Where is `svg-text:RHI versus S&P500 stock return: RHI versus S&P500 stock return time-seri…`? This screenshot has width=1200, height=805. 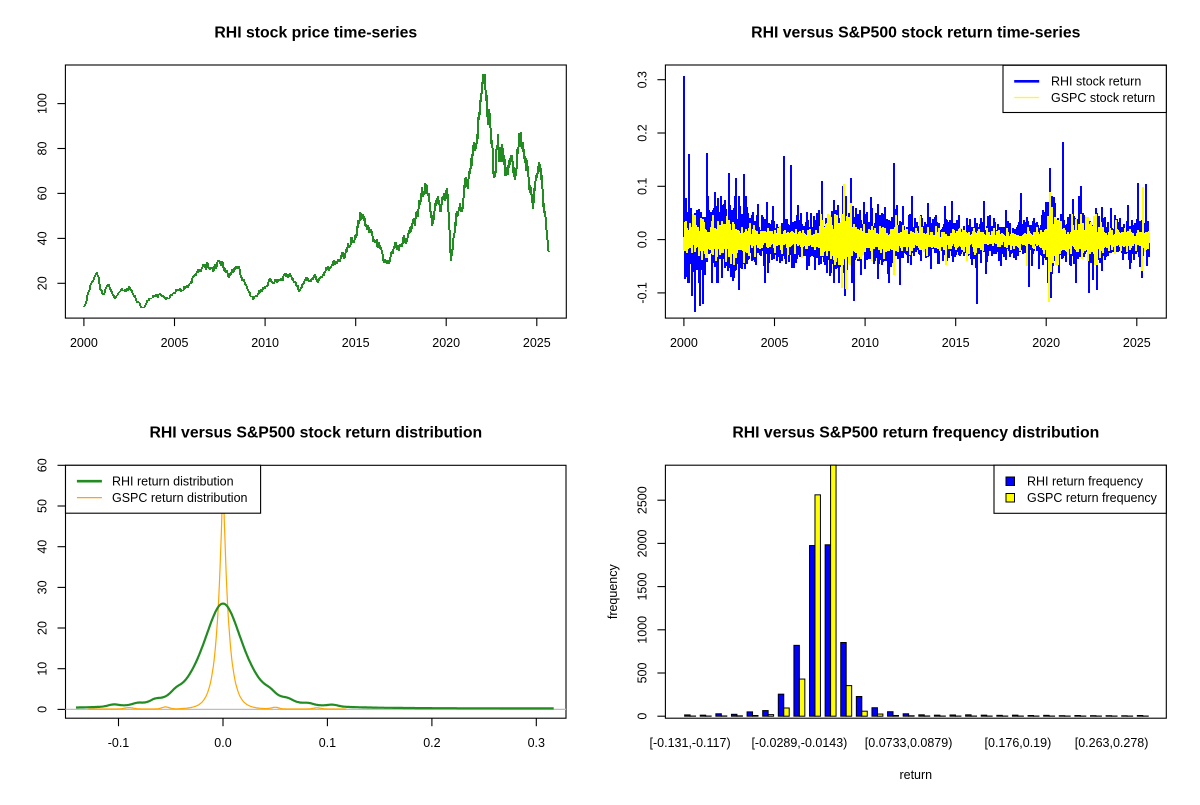
svg-text:RHI versus S&P500 stock return: RHI versus S&P500 stock return time-seri… is located at coordinates (915, 32).